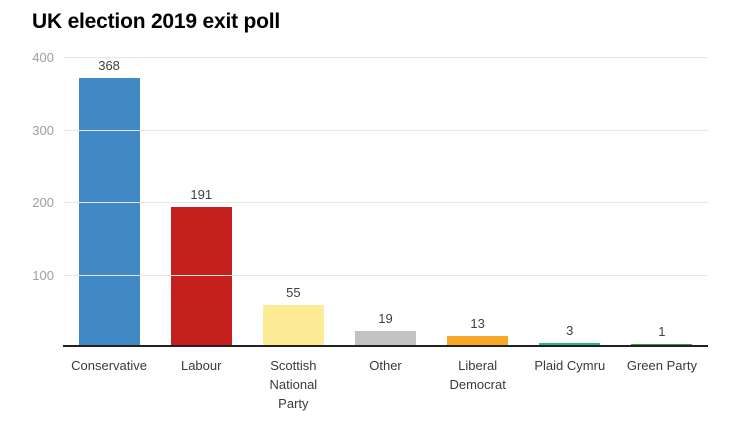 This screenshot has height=429, width=754. Describe the element at coordinates (570, 384) in the screenshot. I see `x-axis-label-plaid-cymru: Plaid Cymru` at that location.